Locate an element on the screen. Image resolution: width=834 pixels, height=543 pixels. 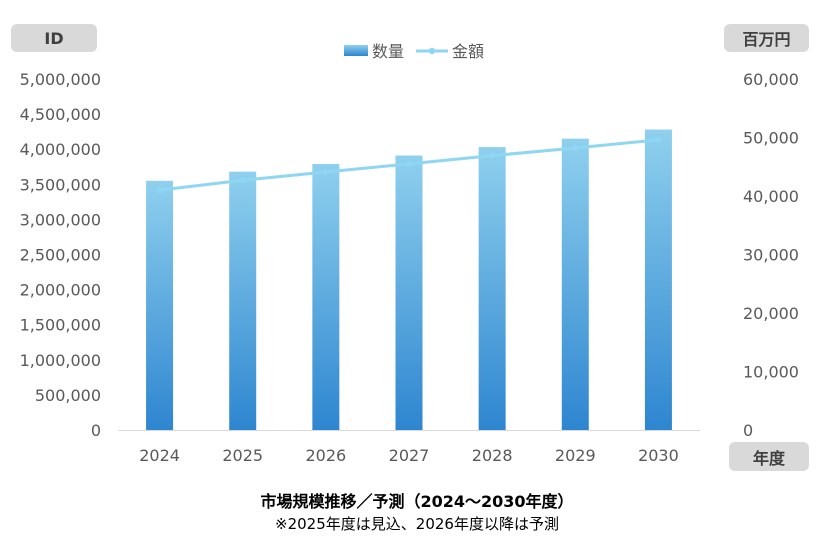
x-axis-unit-badge: 年度 is located at coordinates (769, 456).